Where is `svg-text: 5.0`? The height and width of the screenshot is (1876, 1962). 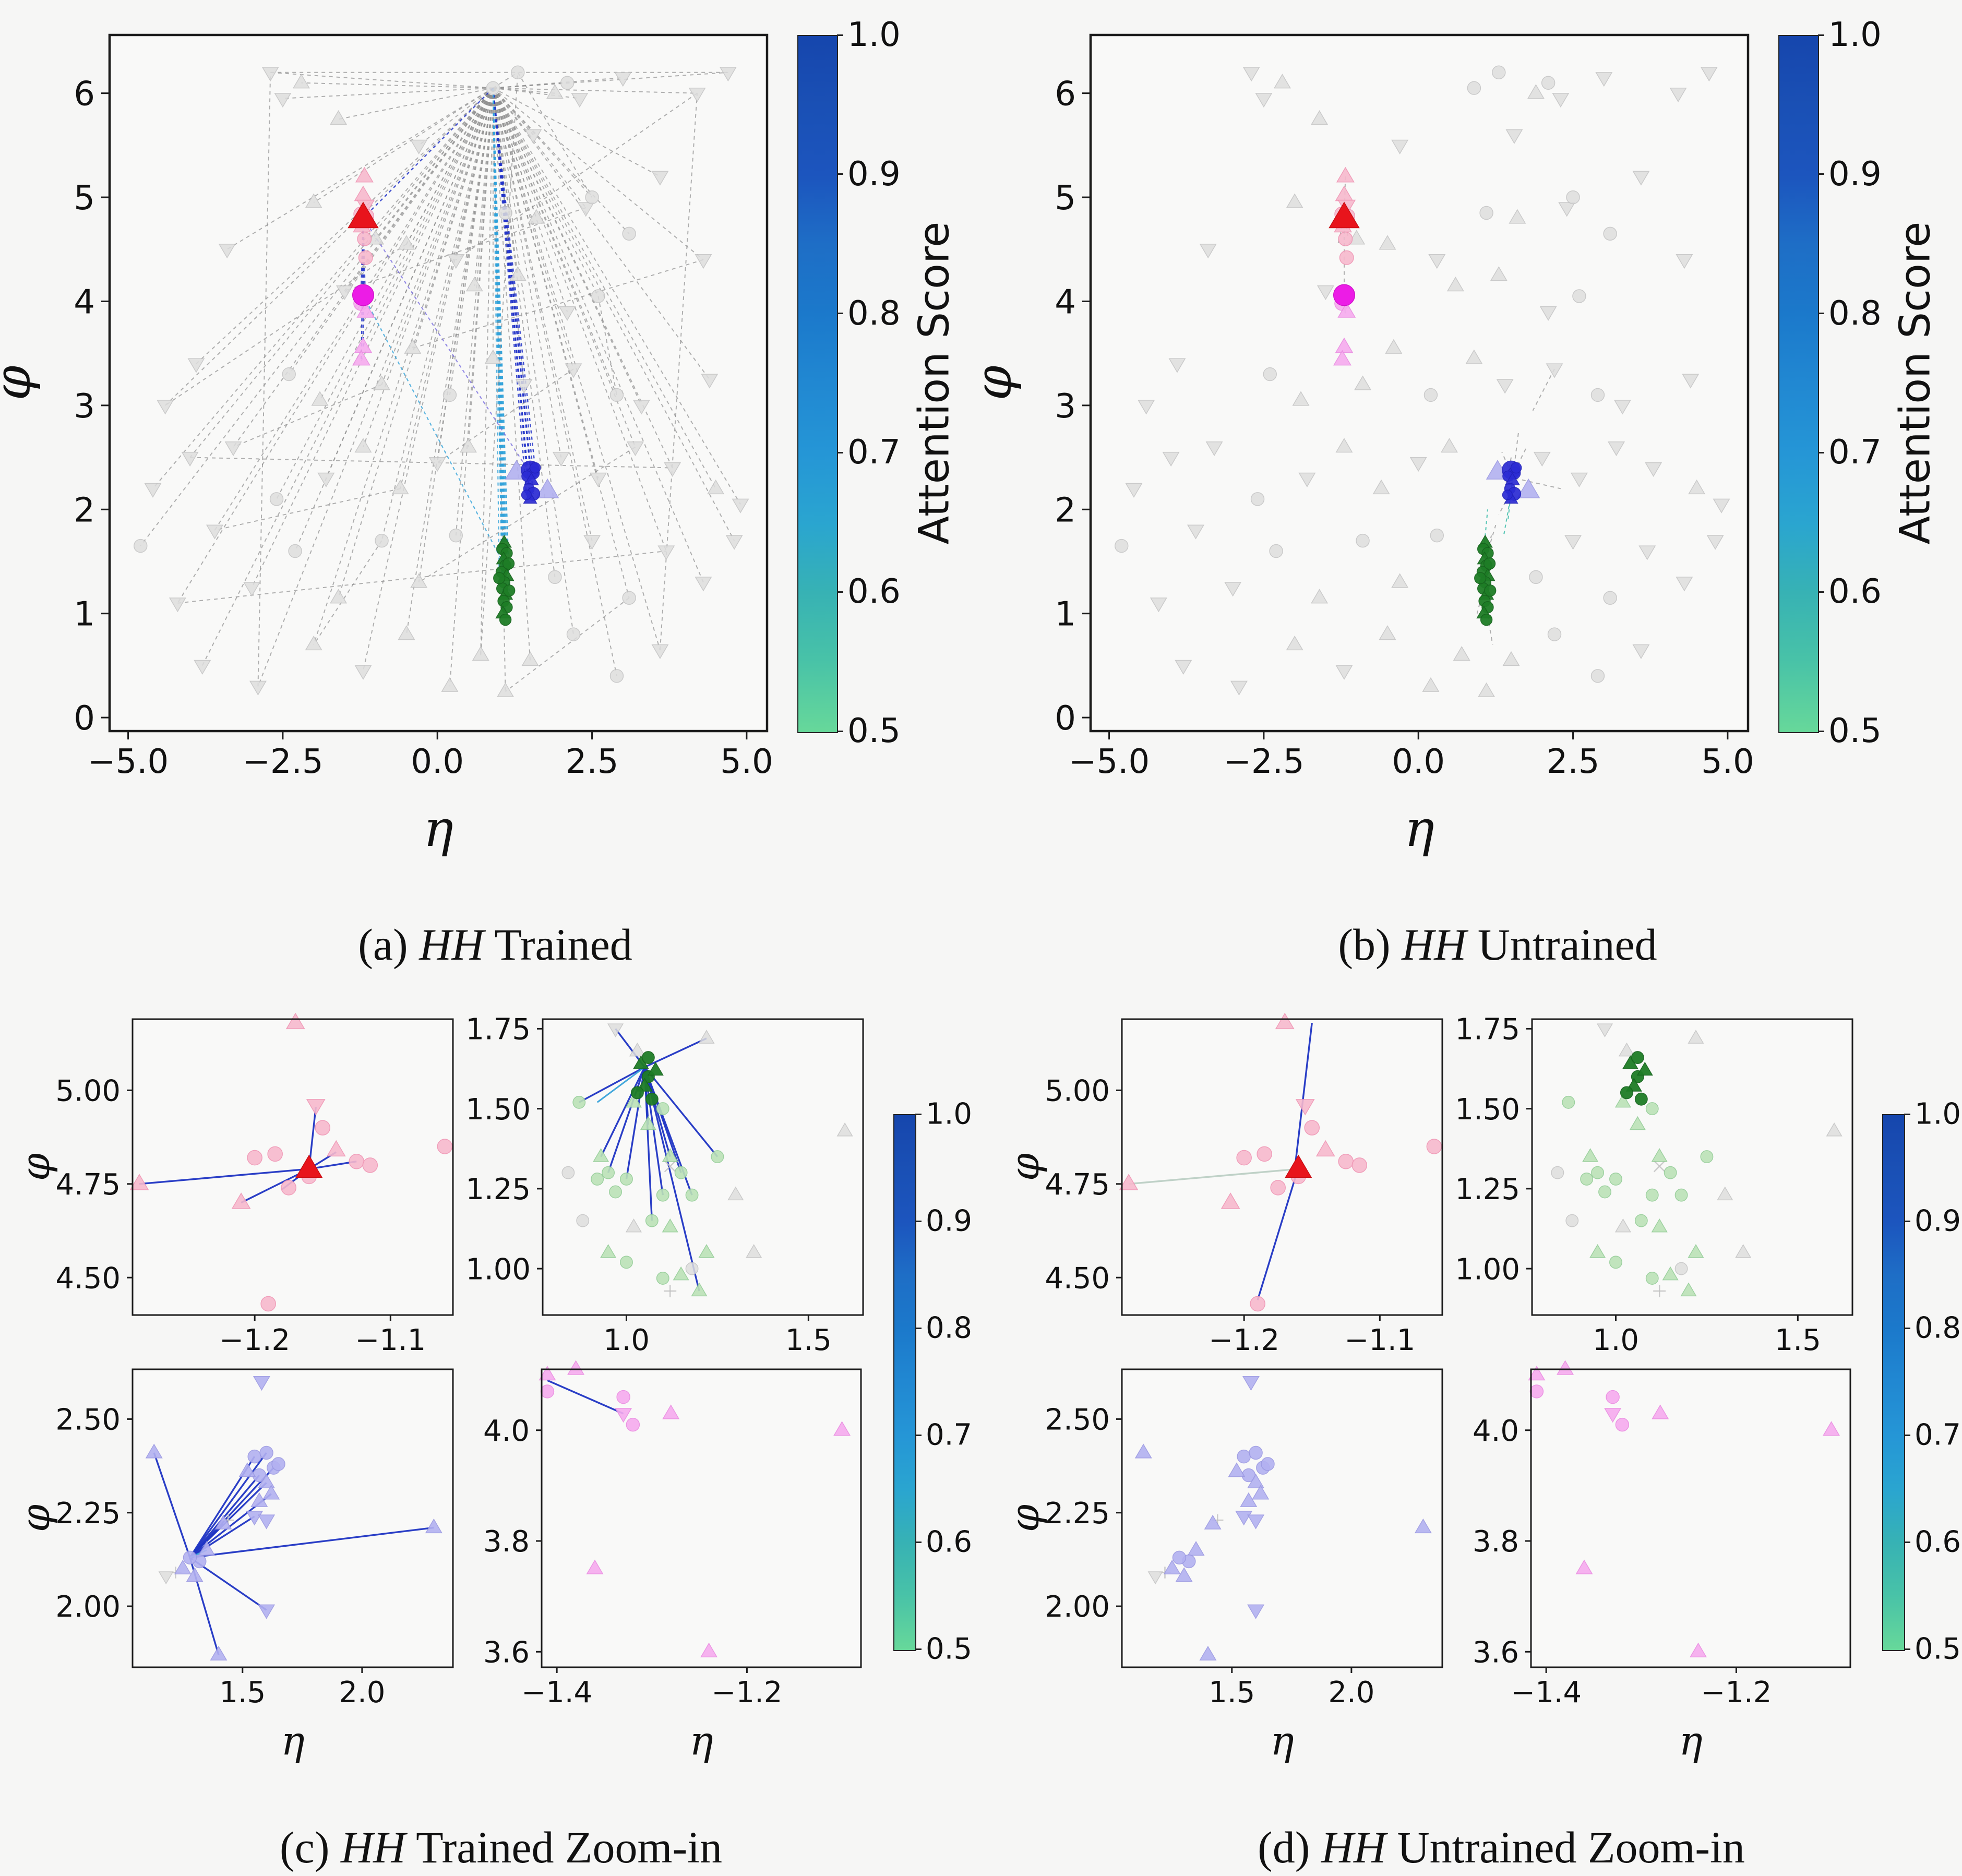
svg-text: 5.0 is located at coordinates (1727, 762).